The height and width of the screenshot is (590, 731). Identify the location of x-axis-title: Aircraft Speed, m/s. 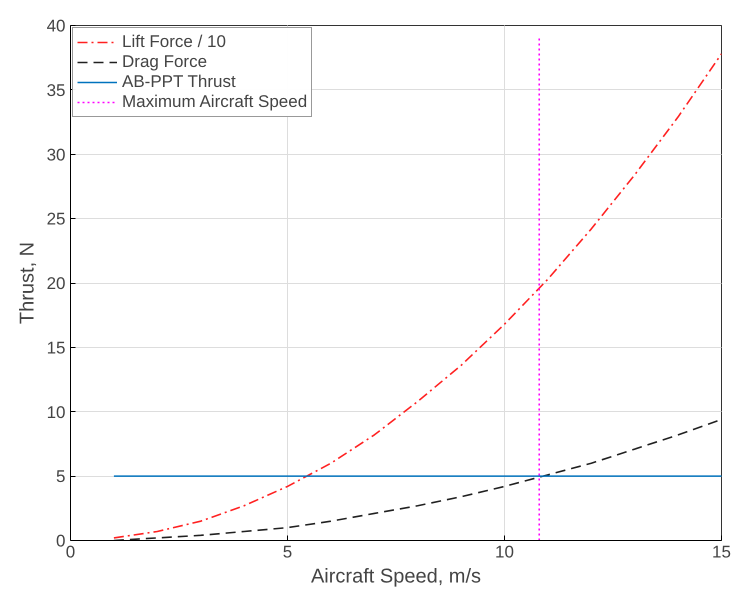
(396, 577).